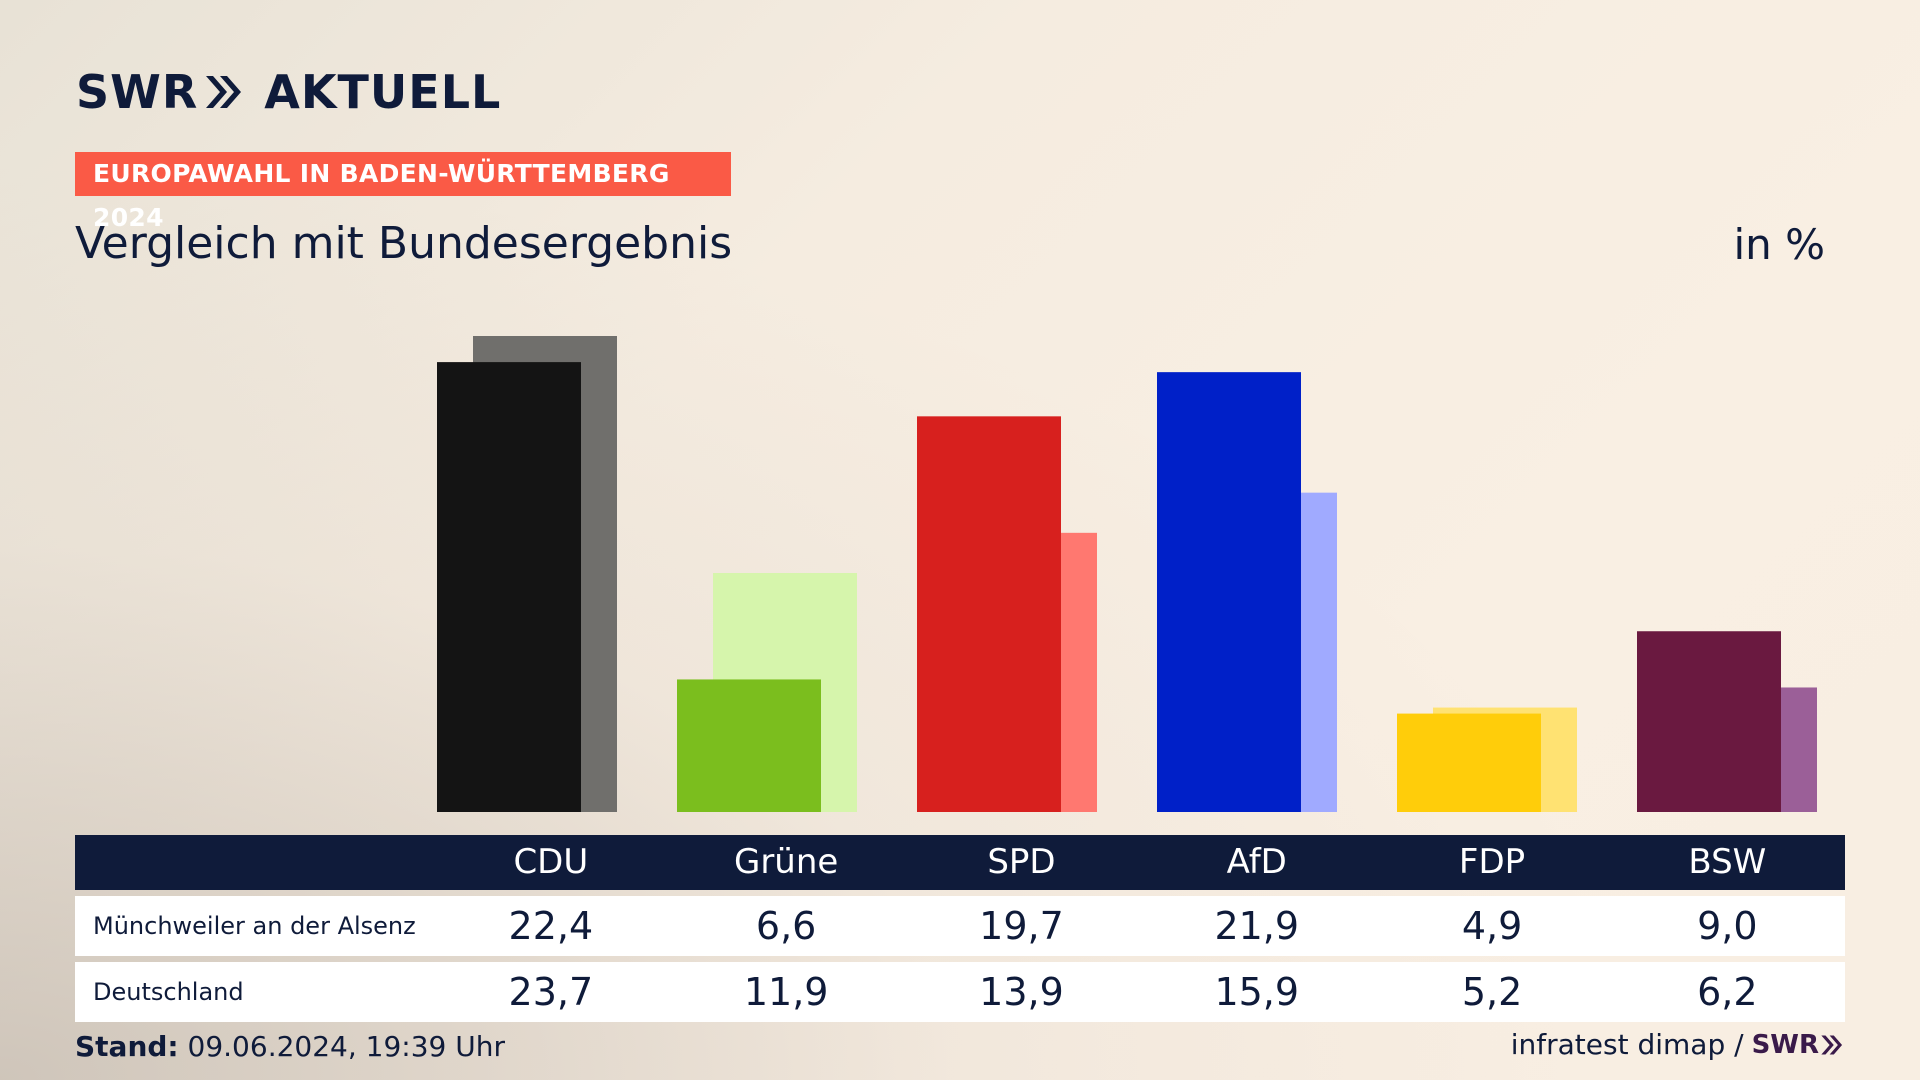  Describe the element at coordinates (749, 745) in the screenshot. I see `bar-municipality-gruene` at that location.